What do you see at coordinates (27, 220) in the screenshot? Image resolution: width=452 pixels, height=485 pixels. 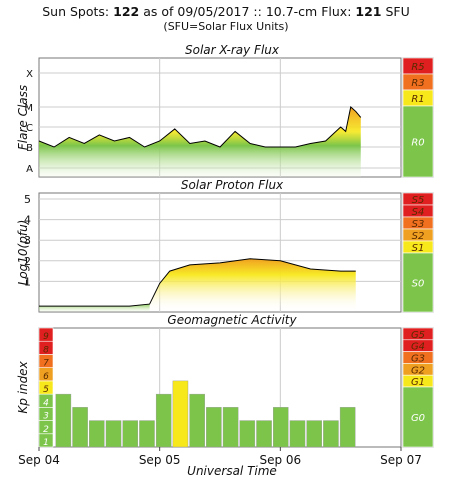 I see `proton-tick-4: 4` at bounding box center [27, 220].